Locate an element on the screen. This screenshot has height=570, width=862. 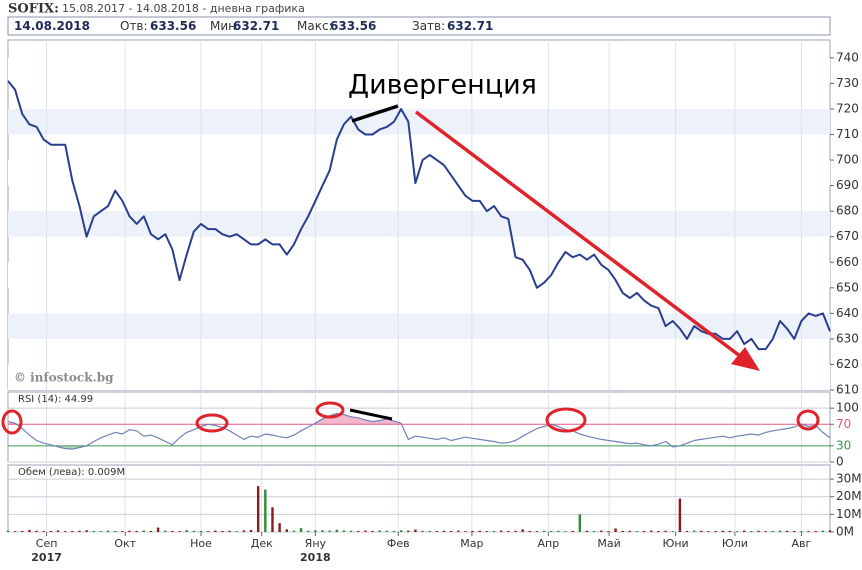
subtitle: 15.08.2017 - 14.08.2018 - дневна графика is located at coordinates (183, 8).